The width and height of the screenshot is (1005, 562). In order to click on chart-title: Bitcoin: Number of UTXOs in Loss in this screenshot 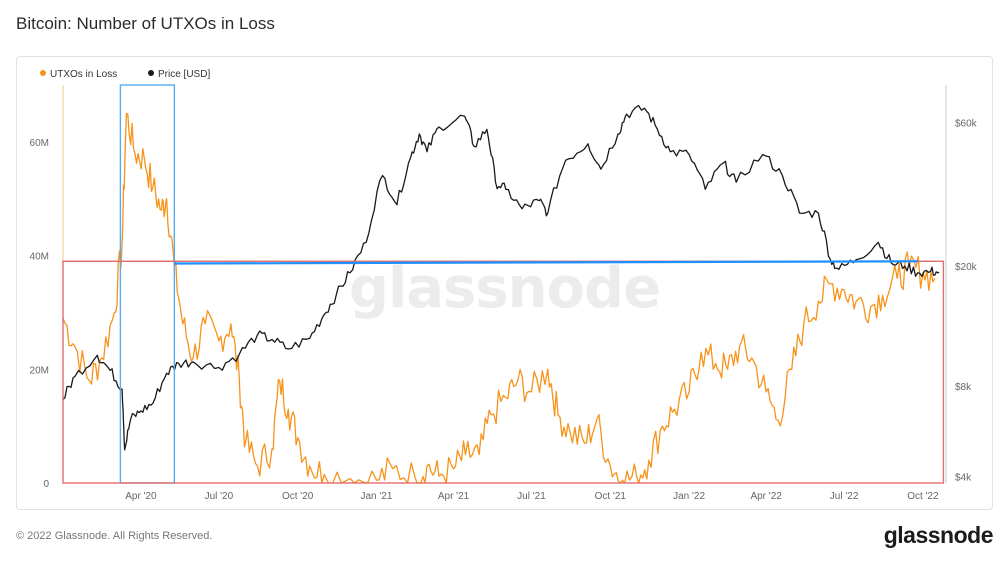, I will do `click(145, 23)`.